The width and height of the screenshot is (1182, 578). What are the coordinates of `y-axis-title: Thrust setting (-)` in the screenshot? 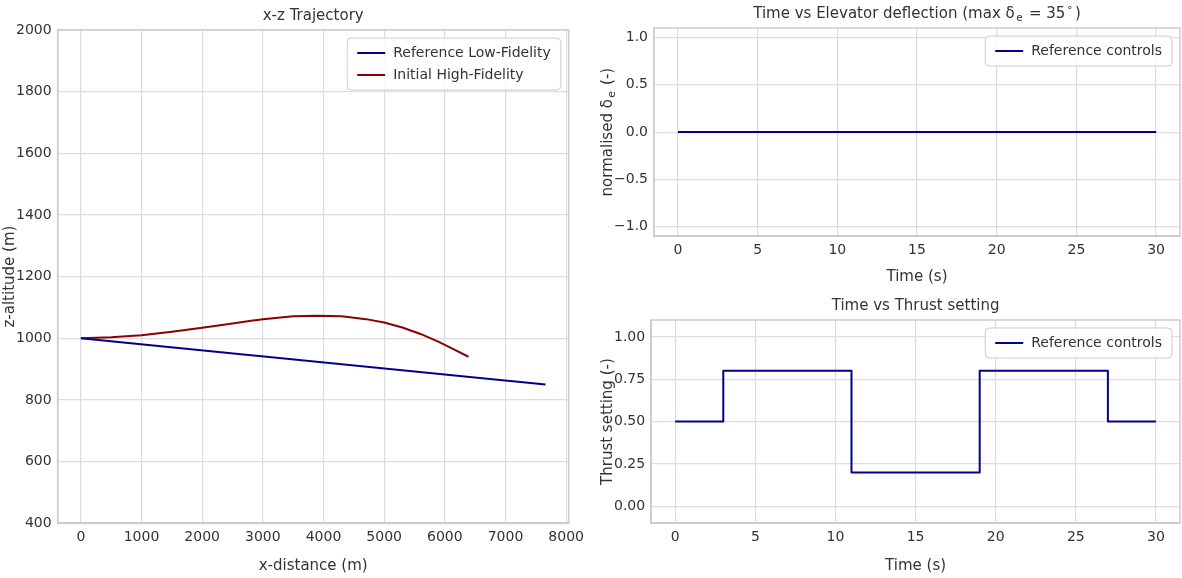 It's located at (606, 422).